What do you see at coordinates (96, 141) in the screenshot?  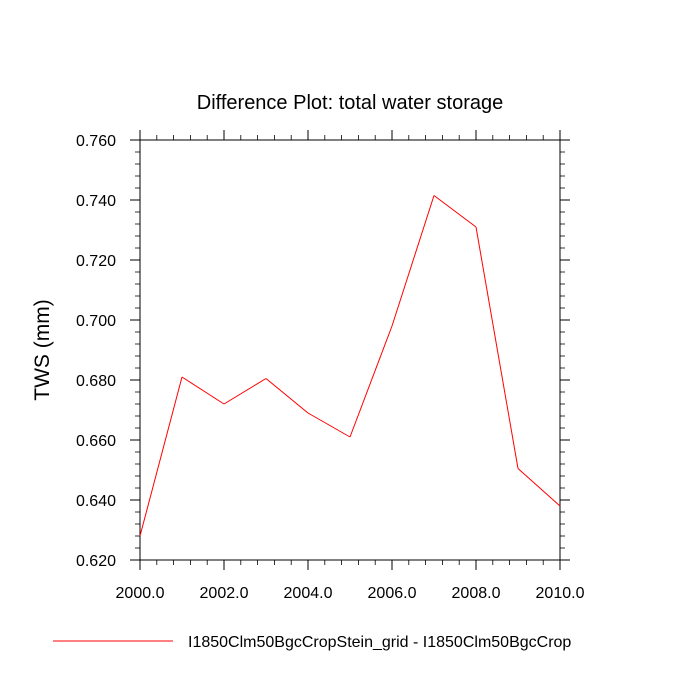 I see `y-tick-label: 0.760` at bounding box center [96, 141].